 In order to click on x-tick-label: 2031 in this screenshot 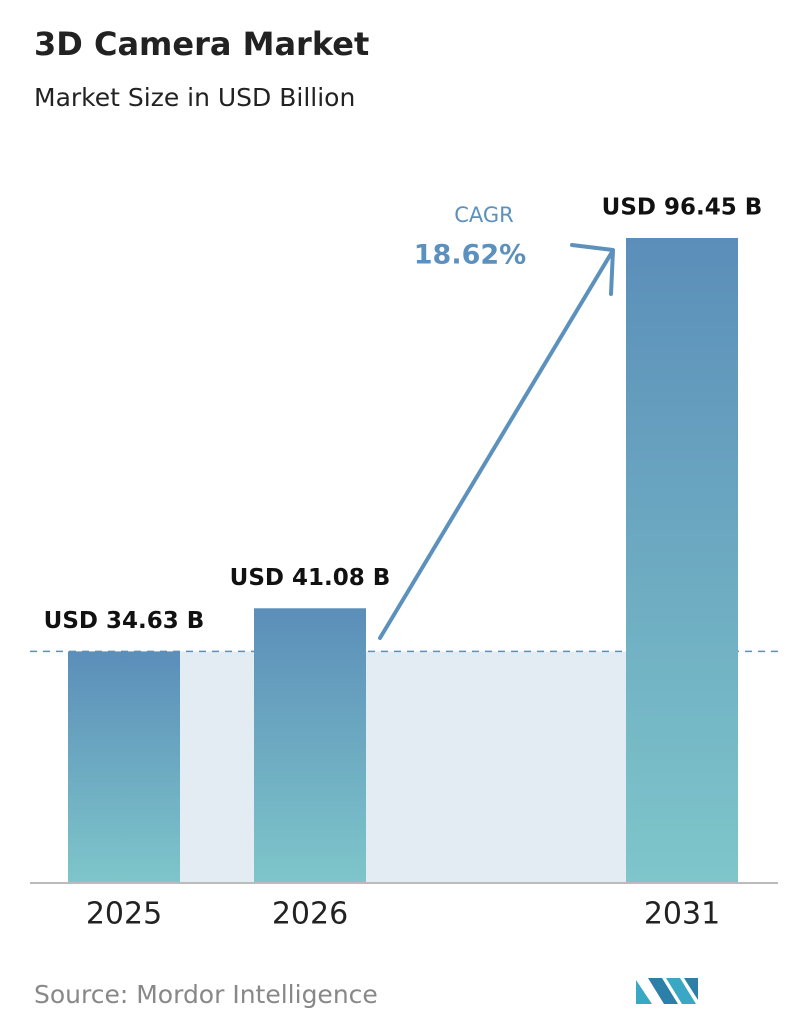, I will do `click(682, 914)`.